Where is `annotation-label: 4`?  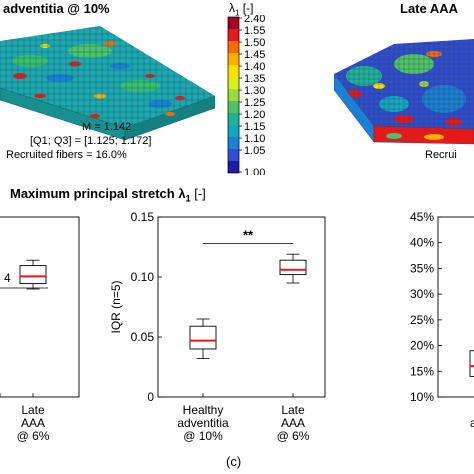 annotation-label: 4 is located at coordinates (7, 278).